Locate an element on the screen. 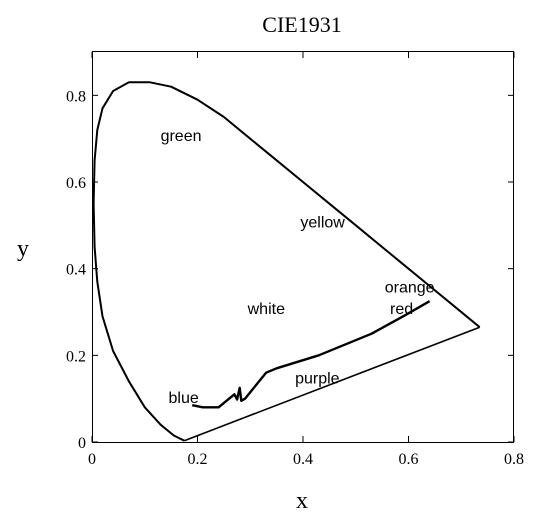  annotation-yellow: yellow is located at coordinates (322, 223).